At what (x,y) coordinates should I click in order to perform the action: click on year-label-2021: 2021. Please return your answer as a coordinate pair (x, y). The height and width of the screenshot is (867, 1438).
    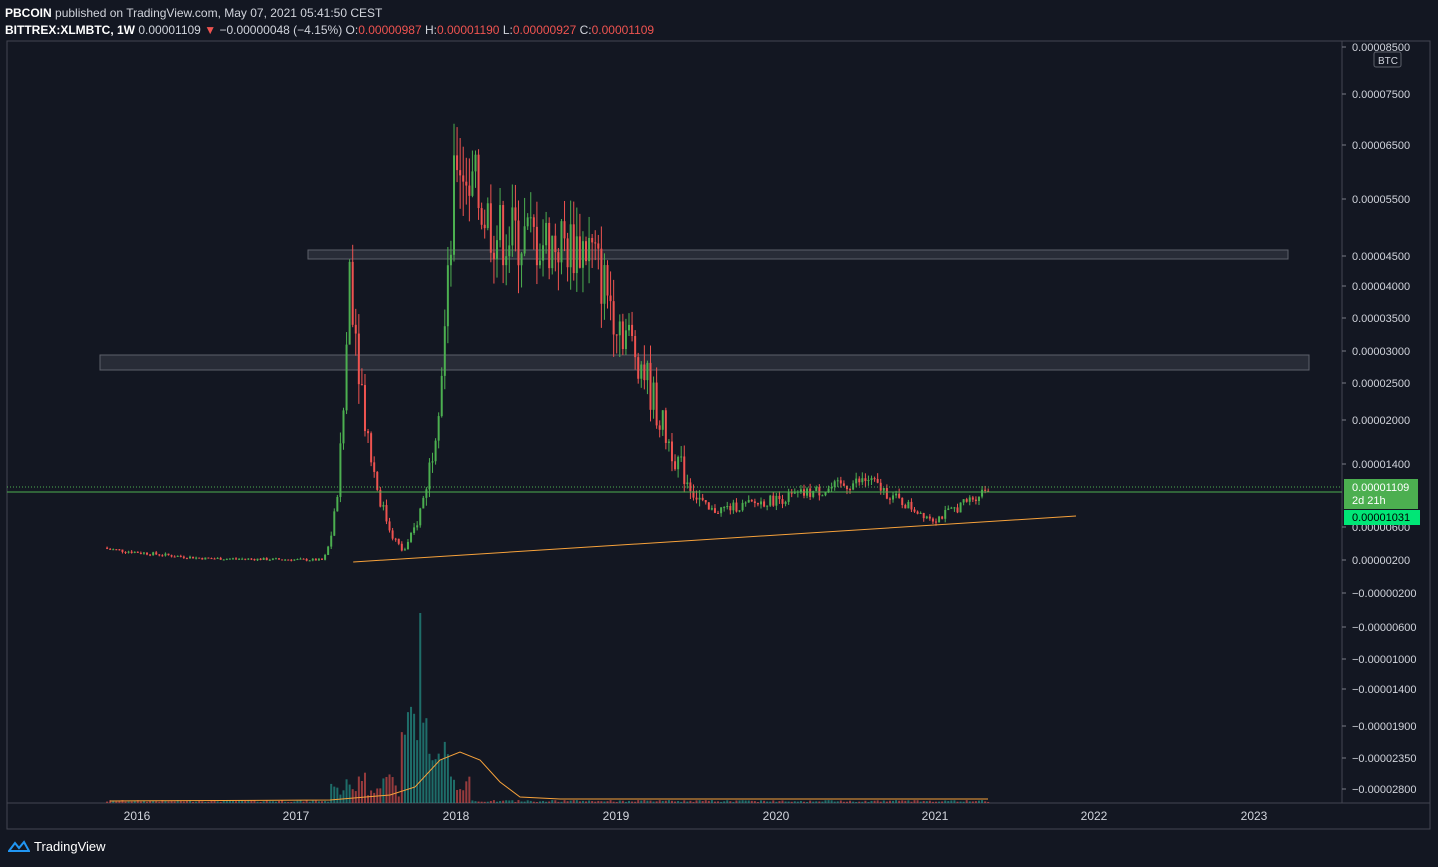
    Looking at the image, I should click on (935, 816).